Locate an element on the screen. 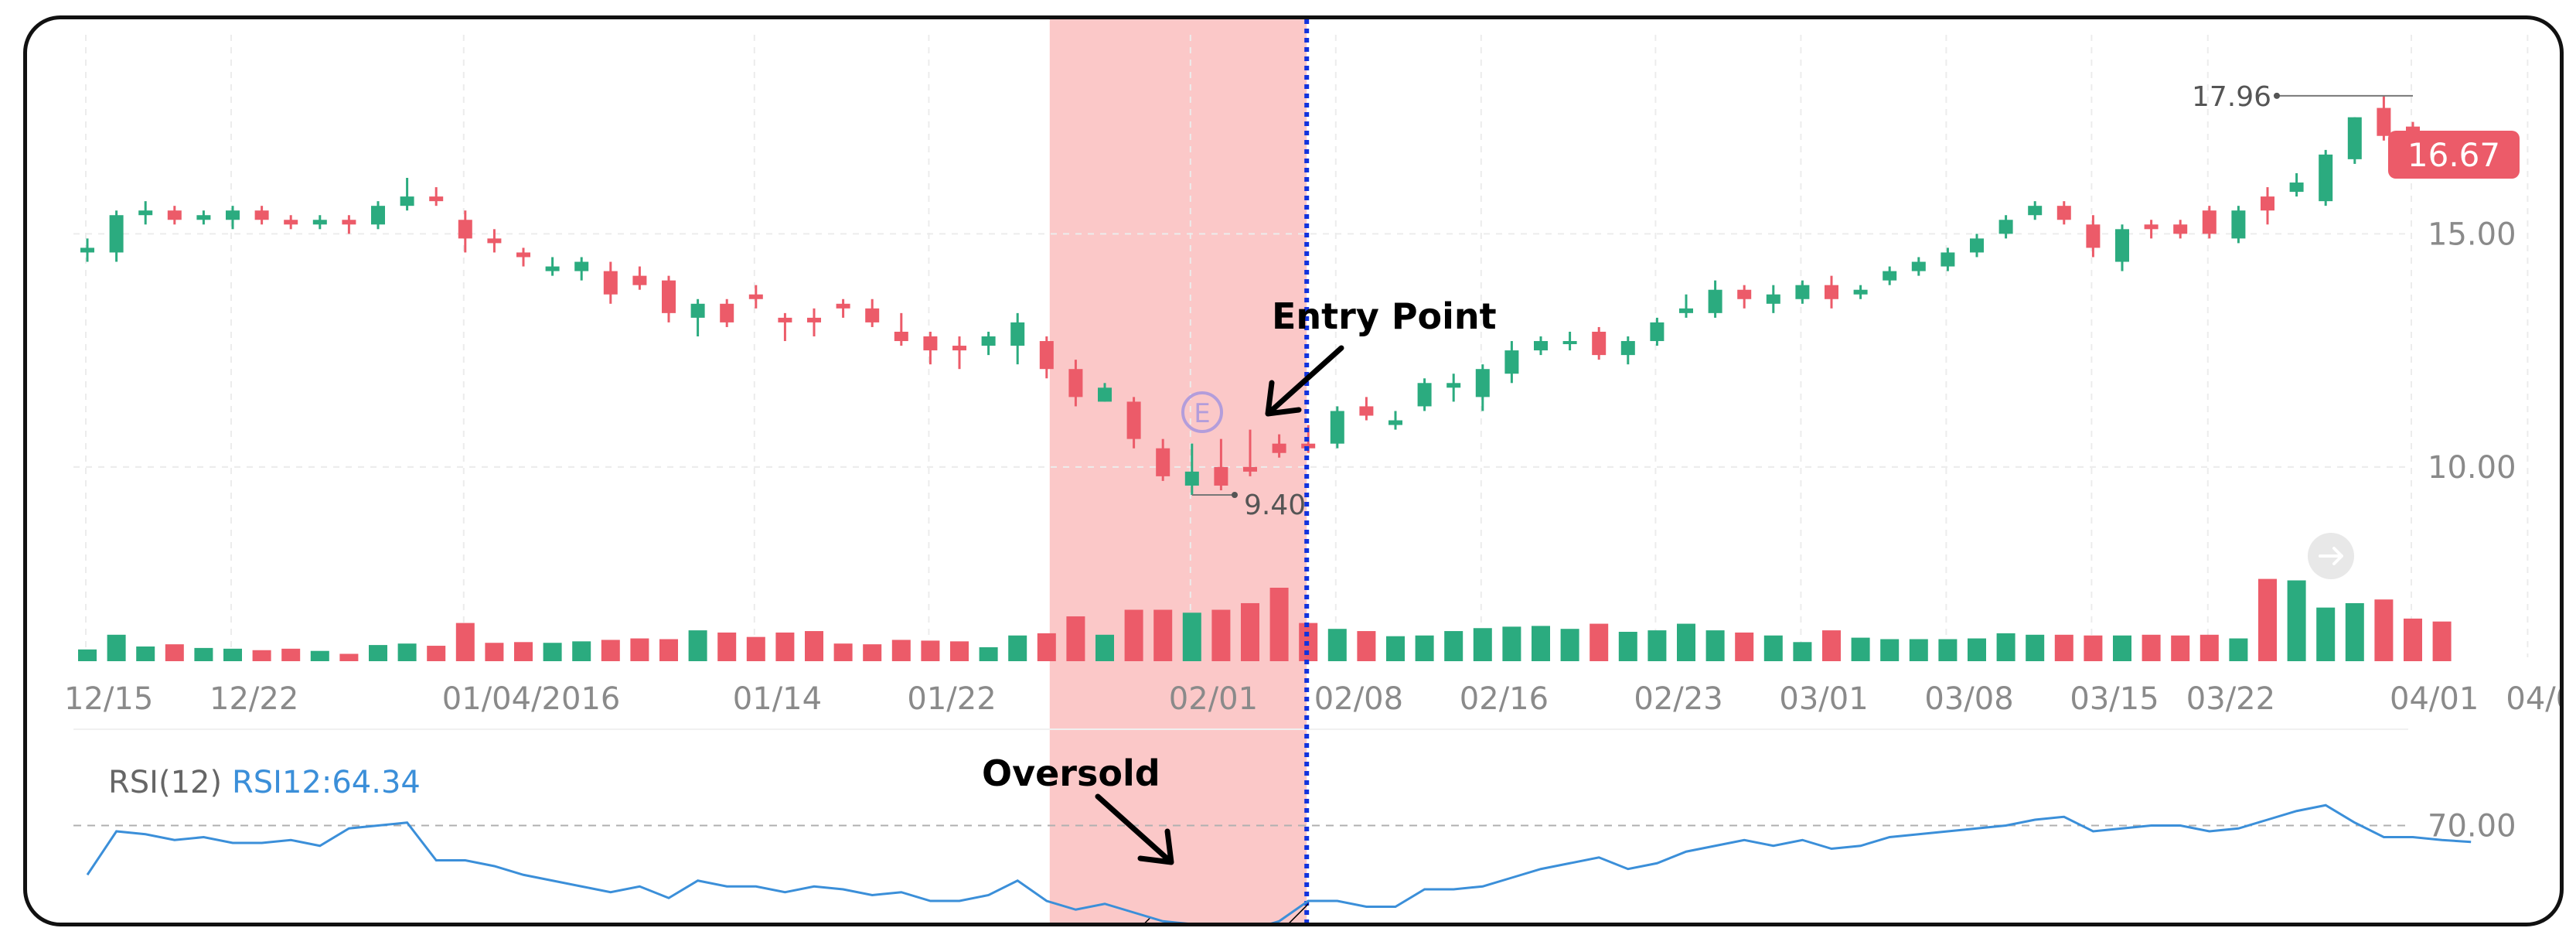 The height and width of the screenshot is (945, 2576). rsi-layer is located at coordinates (1272, 863).